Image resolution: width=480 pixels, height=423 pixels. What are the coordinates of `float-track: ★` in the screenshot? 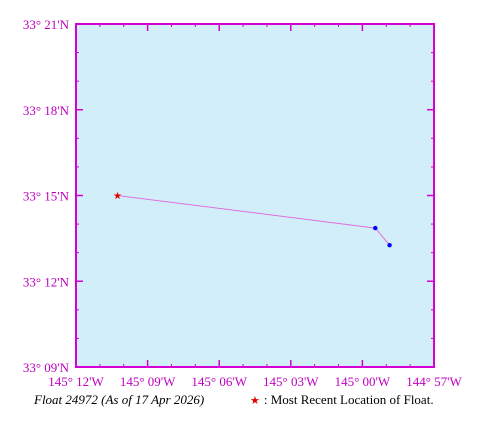 It's located at (252, 219).